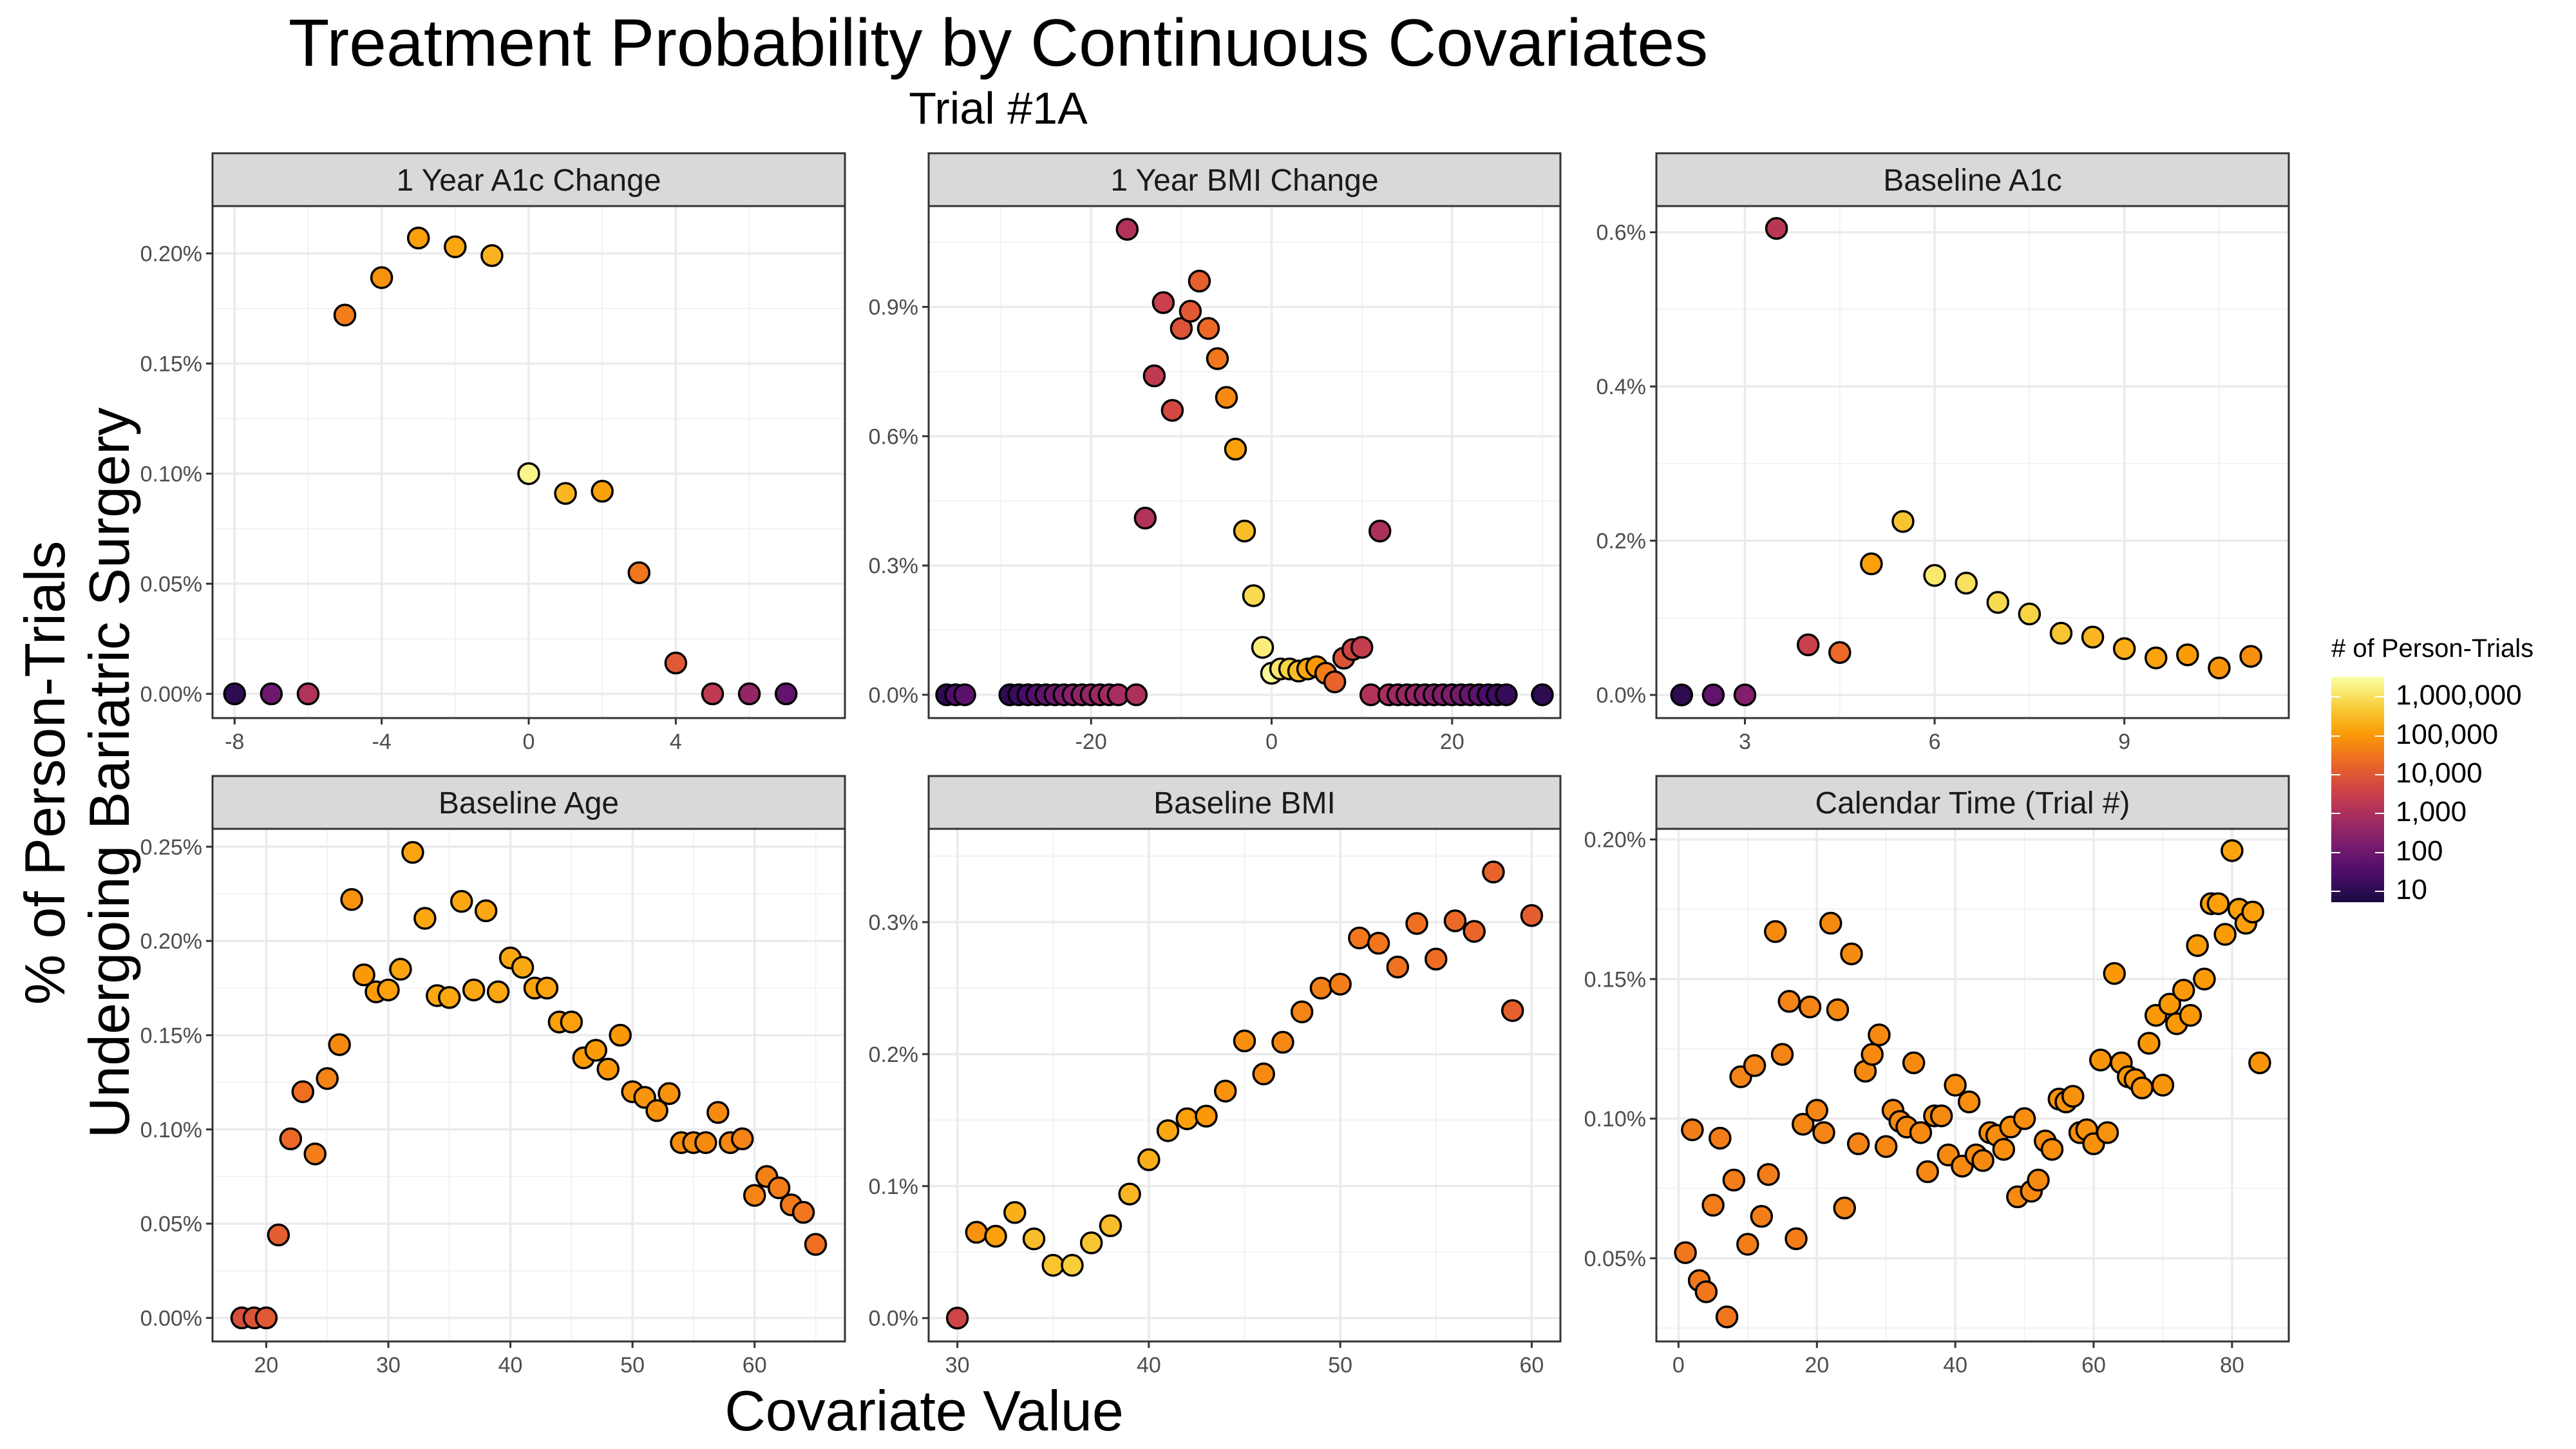  Describe the element at coordinates (2459, 695) in the screenshot. I see `legend-label: 1,000,000` at that location.